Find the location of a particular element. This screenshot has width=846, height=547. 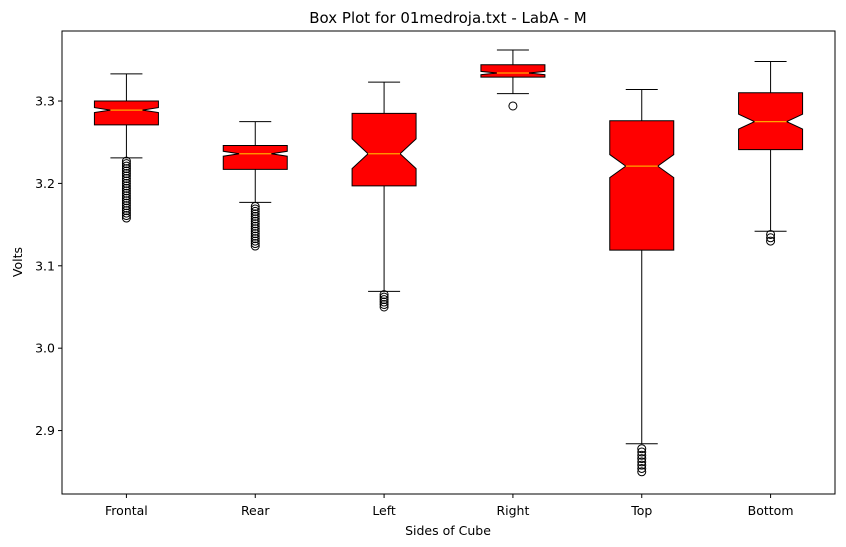

box-right is located at coordinates (513, 71).